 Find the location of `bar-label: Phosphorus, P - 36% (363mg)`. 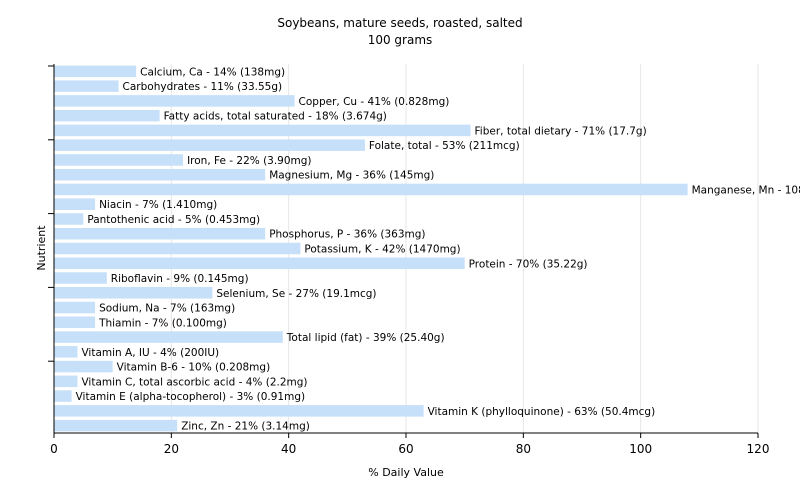

bar-label: Phosphorus, P - 36% (363mg) is located at coordinates (347, 235).